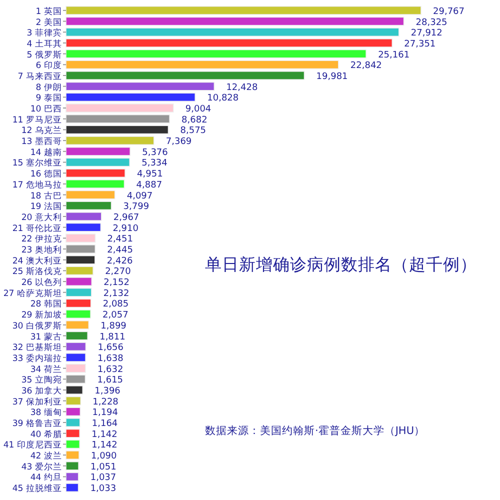 This screenshot has height=500, width=500. What do you see at coordinates (103, 489) in the screenshot?
I see `data-label: 1,033` at bounding box center [103, 489].